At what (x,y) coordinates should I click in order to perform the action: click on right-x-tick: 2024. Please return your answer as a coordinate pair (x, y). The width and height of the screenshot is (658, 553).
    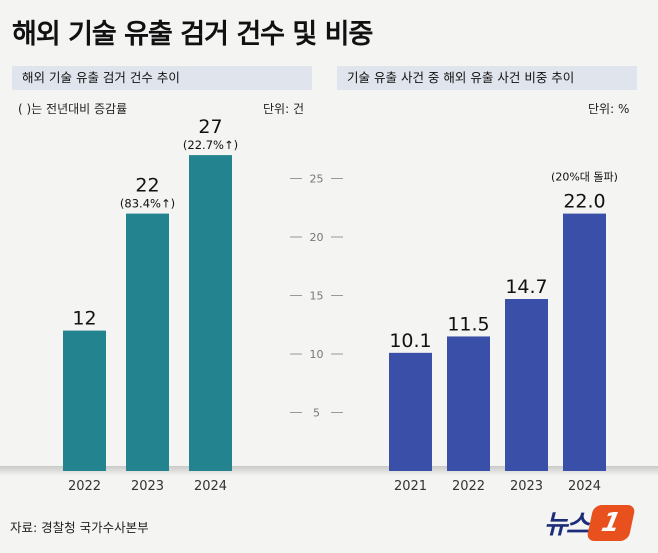
    Looking at the image, I should click on (584, 486).